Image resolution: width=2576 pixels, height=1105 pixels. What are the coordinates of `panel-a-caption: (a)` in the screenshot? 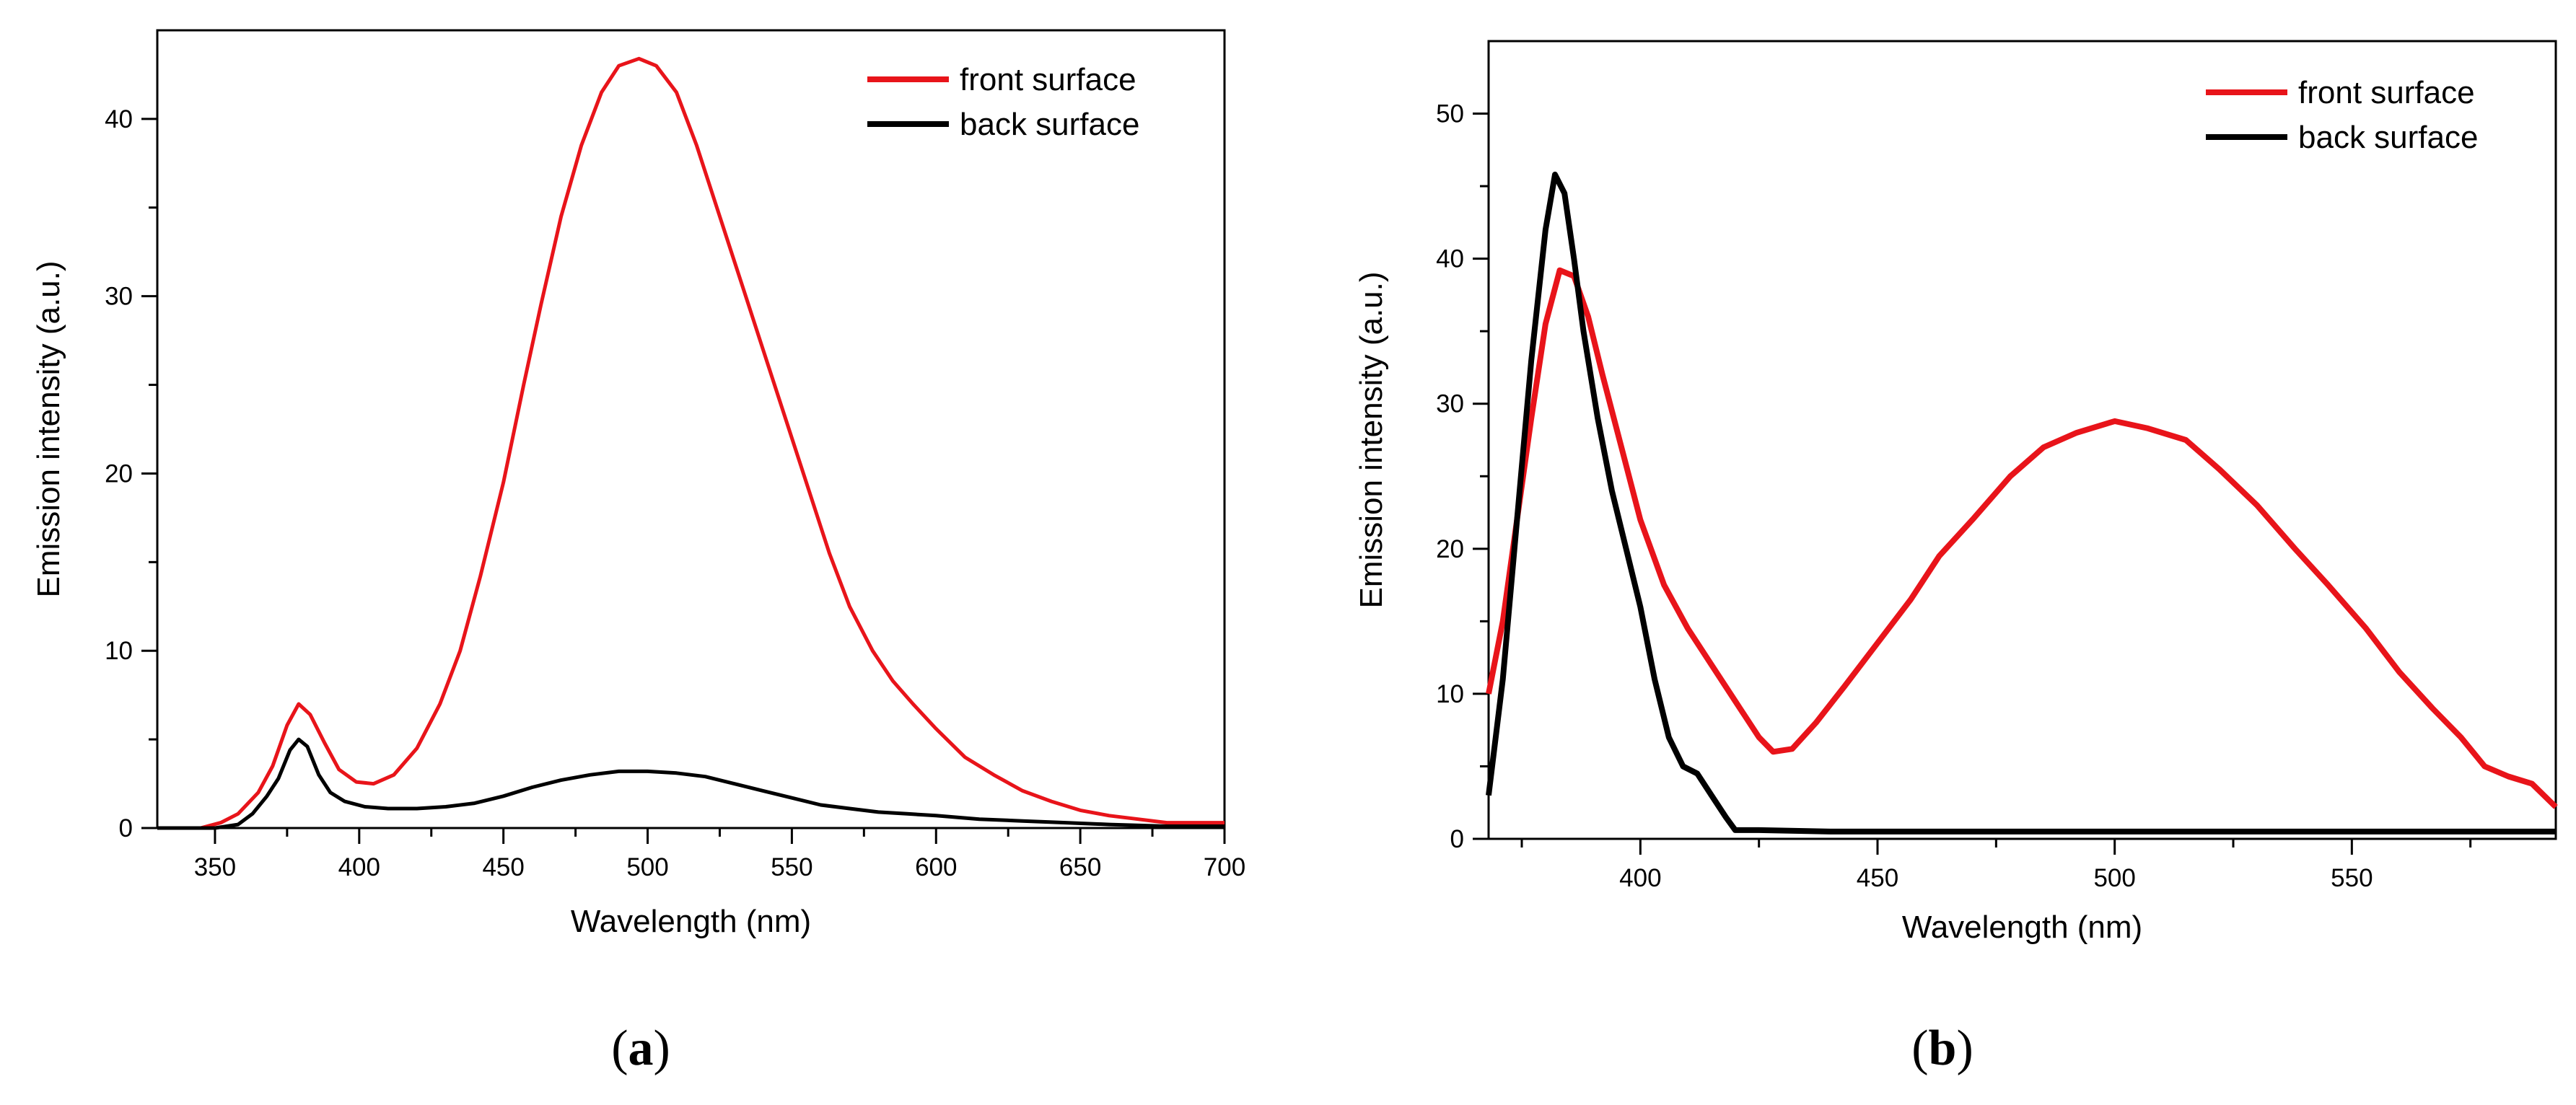 It's located at (640, 1048).